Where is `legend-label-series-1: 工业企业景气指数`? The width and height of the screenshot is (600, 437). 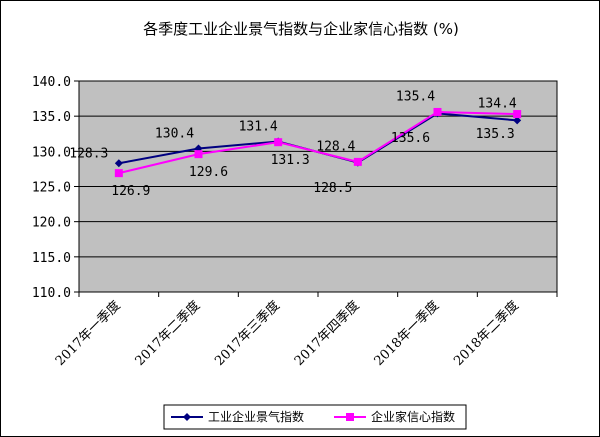
legend-label-series-1: 工业企业景气指数 is located at coordinates (256, 416).